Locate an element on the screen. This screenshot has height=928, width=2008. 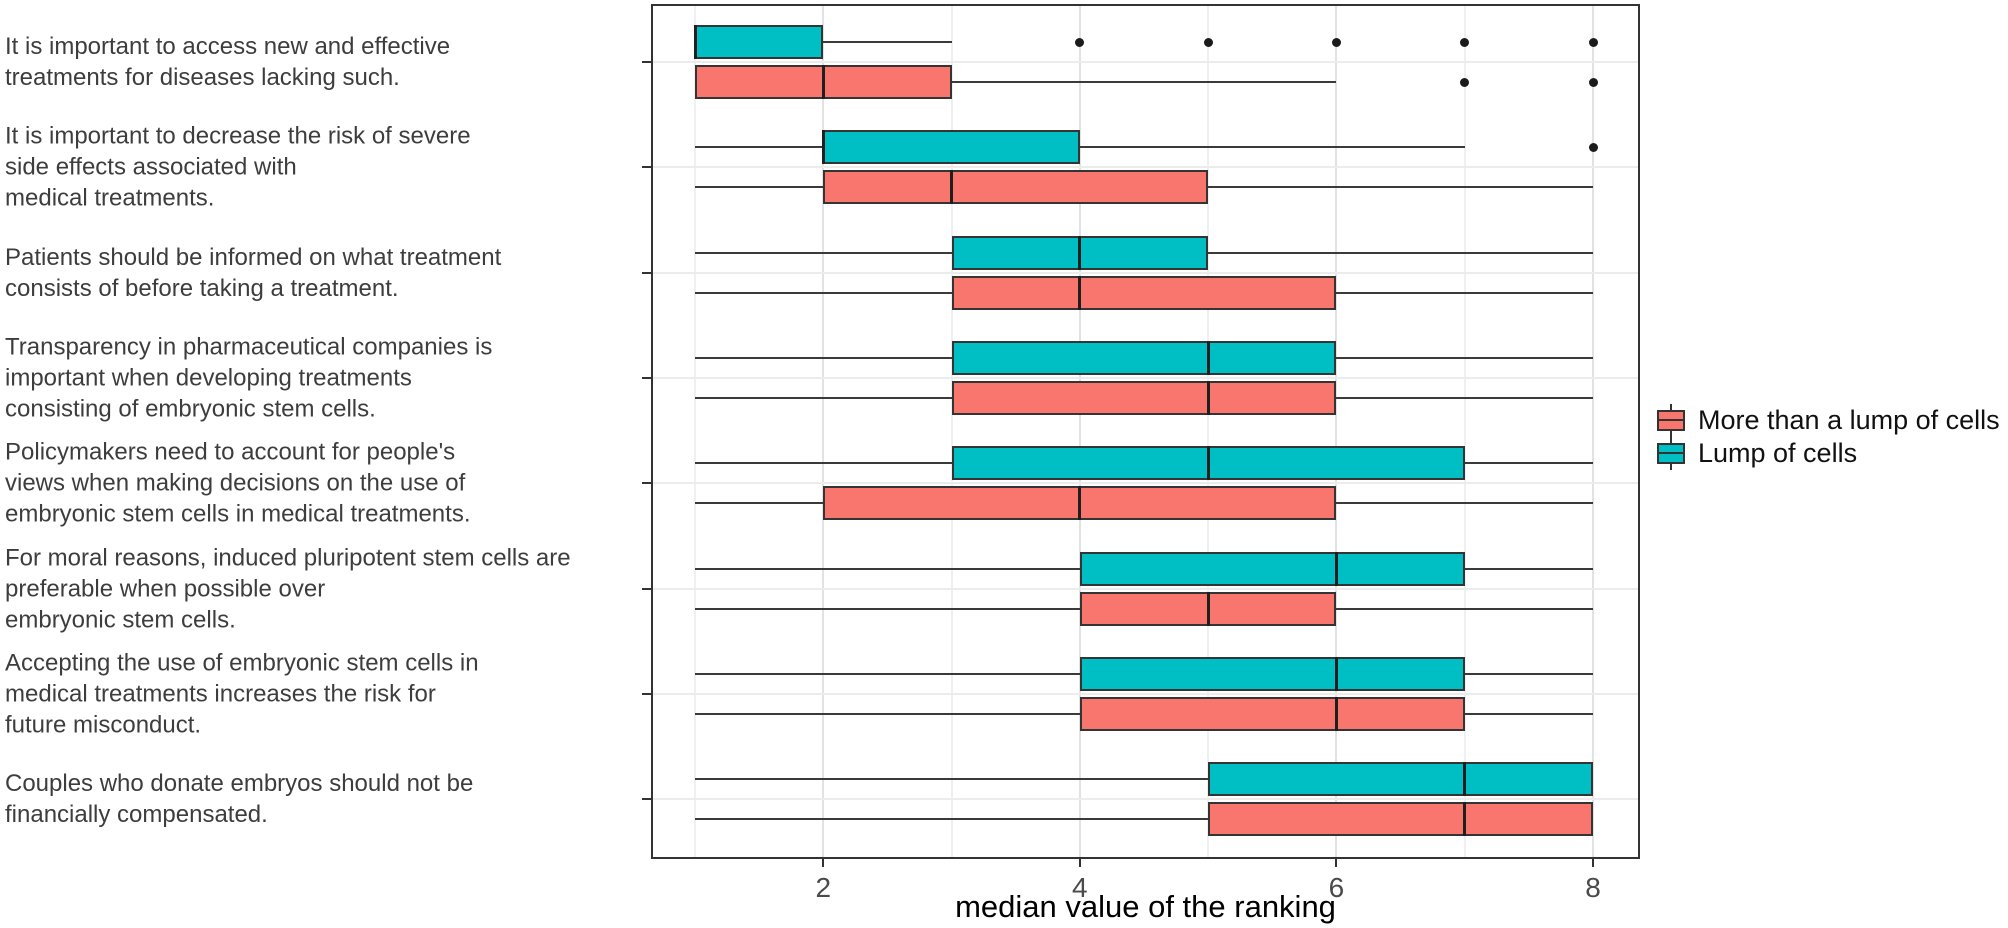
whisker-left-group7-lump is located at coordinates (887, 673).